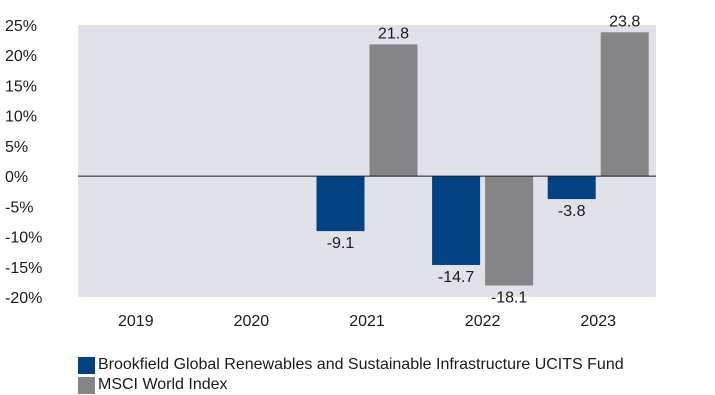  I want to click on x-tick-label: 2023, so click(598, 321).